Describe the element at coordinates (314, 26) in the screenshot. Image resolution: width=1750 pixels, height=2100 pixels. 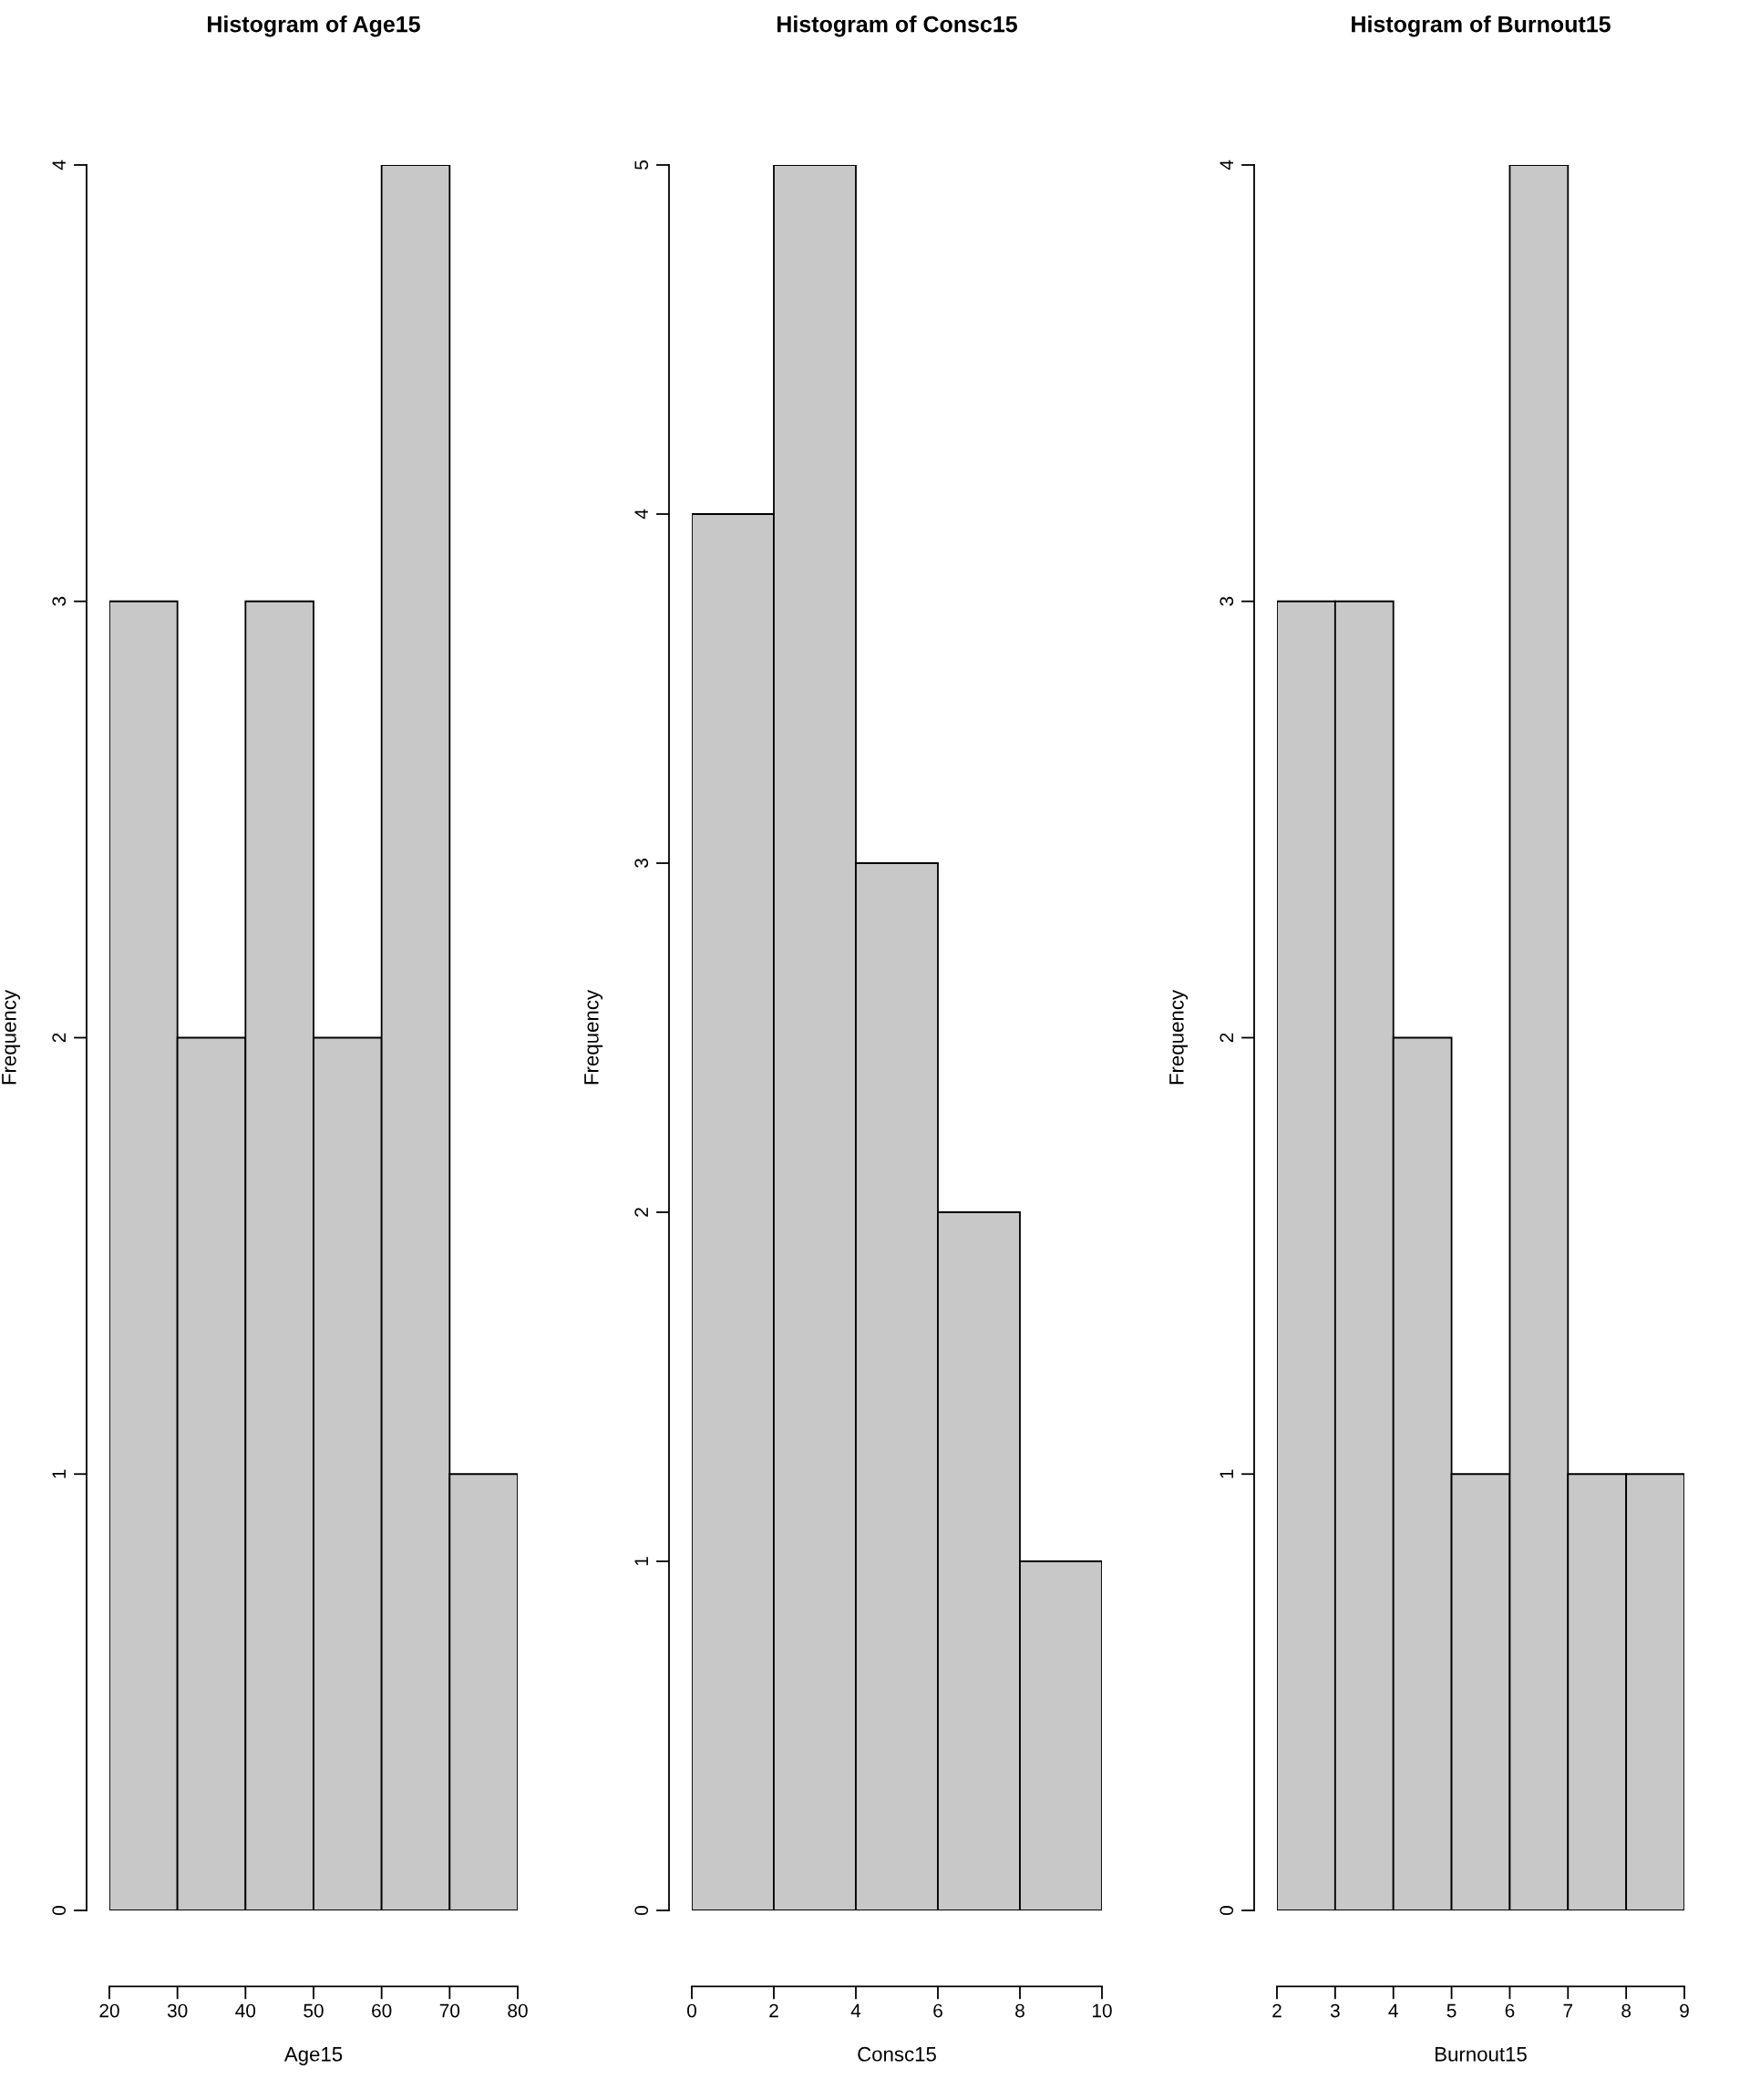
I see `chart-title: Histogram of Age15` at that location.